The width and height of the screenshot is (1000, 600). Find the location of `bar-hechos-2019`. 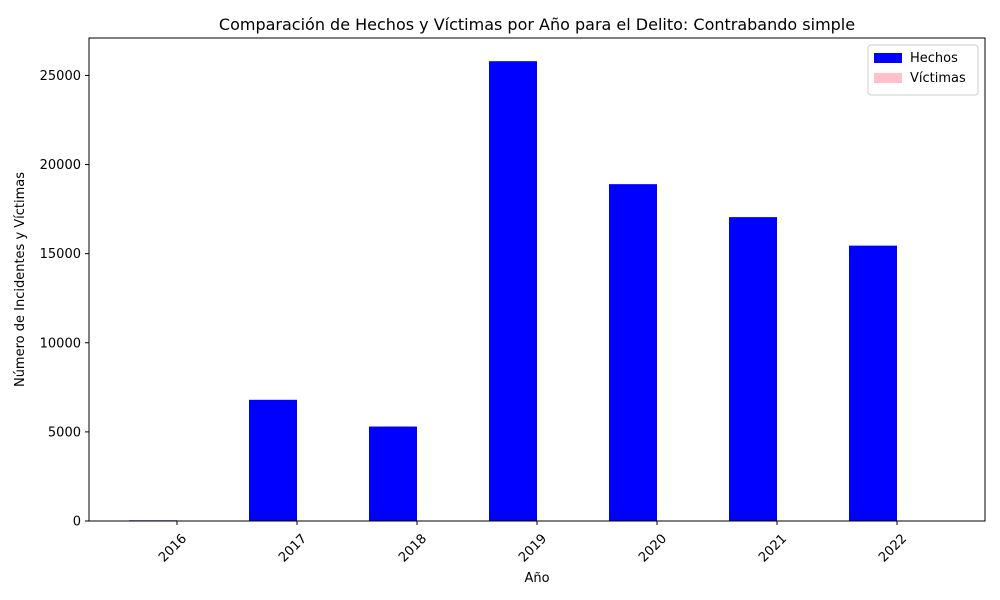

bar-hechos-2019 is located at coordinates (513, 291).